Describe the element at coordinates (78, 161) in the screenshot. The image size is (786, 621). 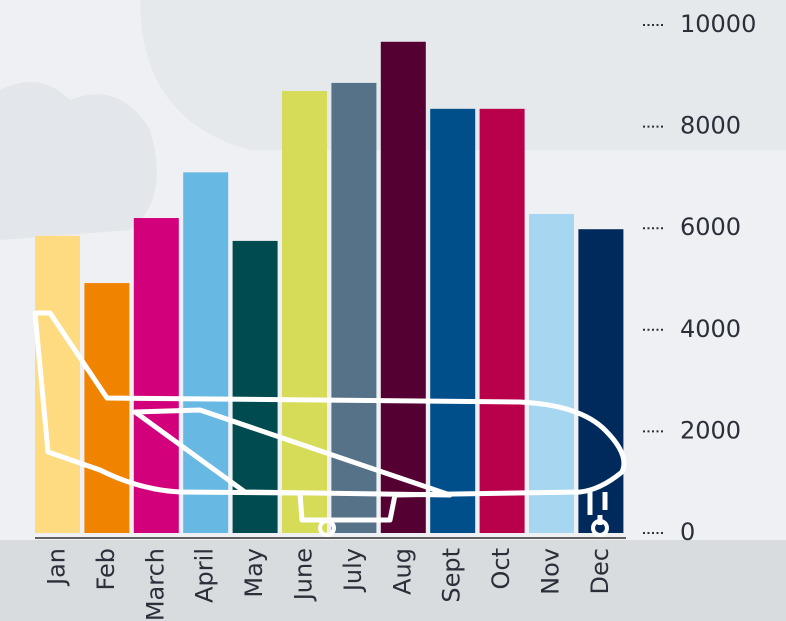
I see `cloud` at that location.